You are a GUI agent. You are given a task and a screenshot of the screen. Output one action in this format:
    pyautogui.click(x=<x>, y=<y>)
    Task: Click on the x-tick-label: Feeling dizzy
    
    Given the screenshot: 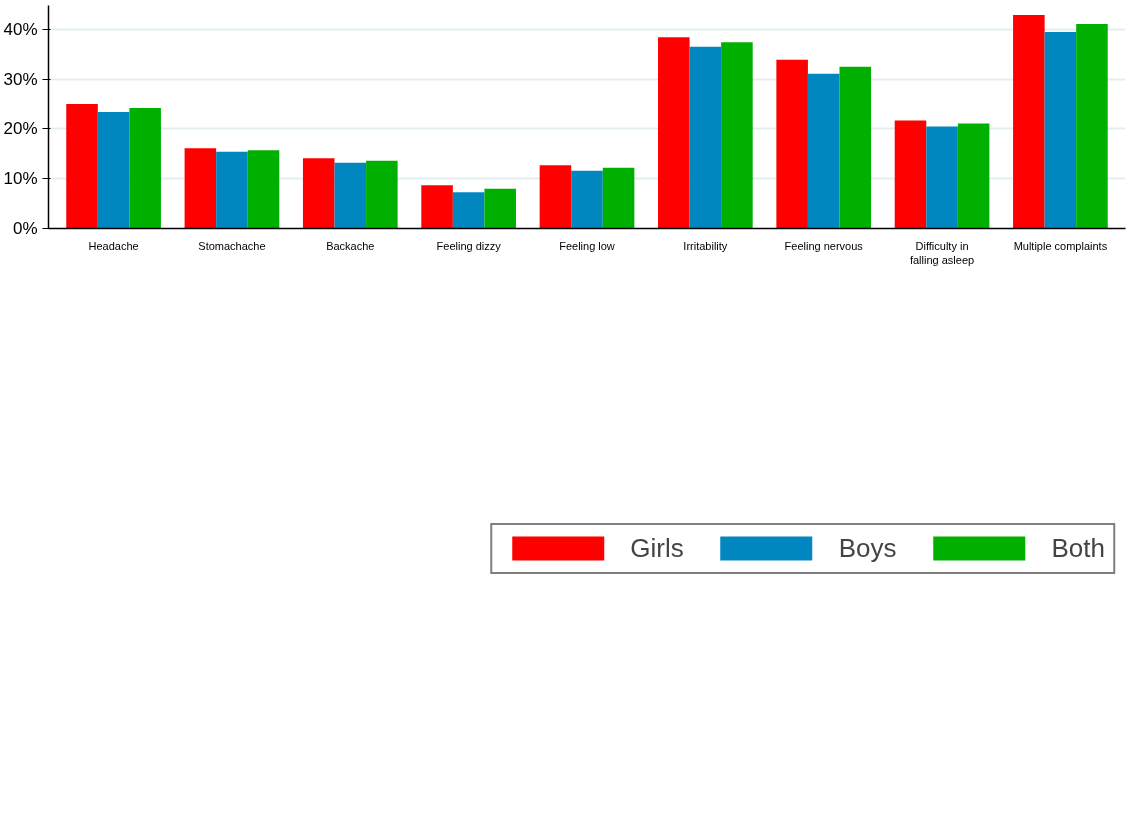 What is the action you would take?
    pyautogui.click(x=469, y=245)
    